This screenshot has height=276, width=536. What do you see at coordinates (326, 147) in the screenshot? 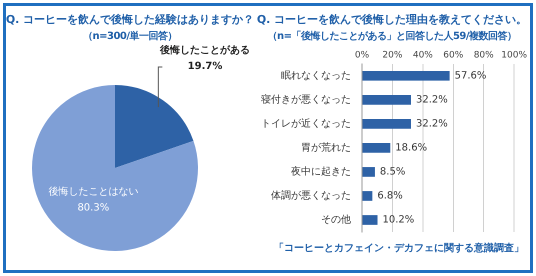
I see `y-tick-label: 胃が荒れた` at bounding box center [326, 147].